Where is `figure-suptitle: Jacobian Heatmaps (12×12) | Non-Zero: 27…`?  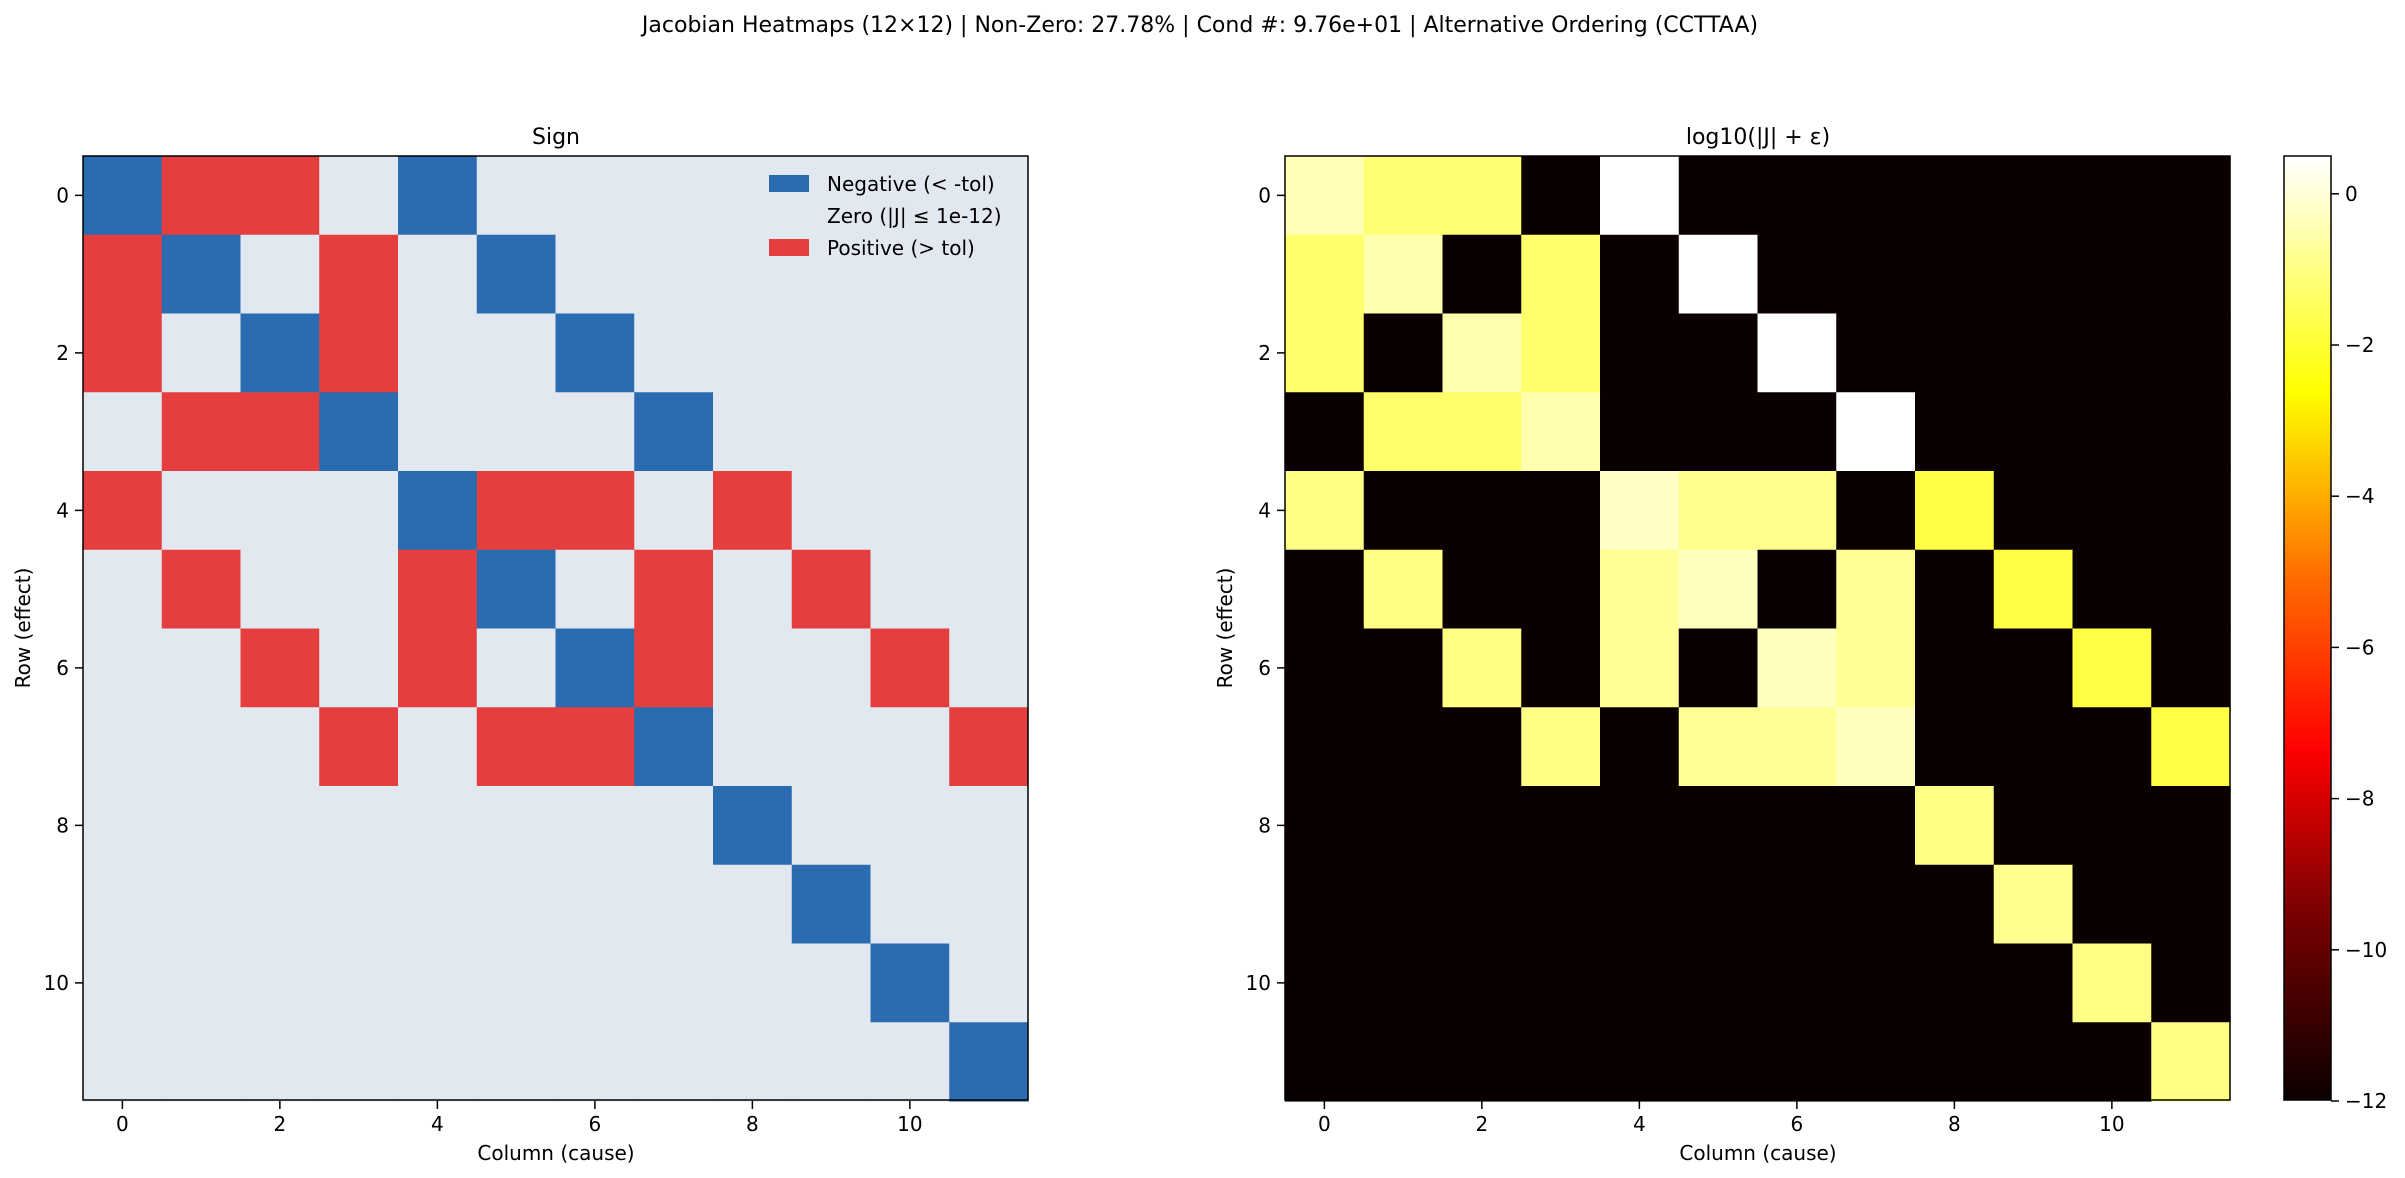
figure-suptitle: Jacobian Heatmaps (12×12) | Non-Zero: 27… is located at coordinates (1199, 25).